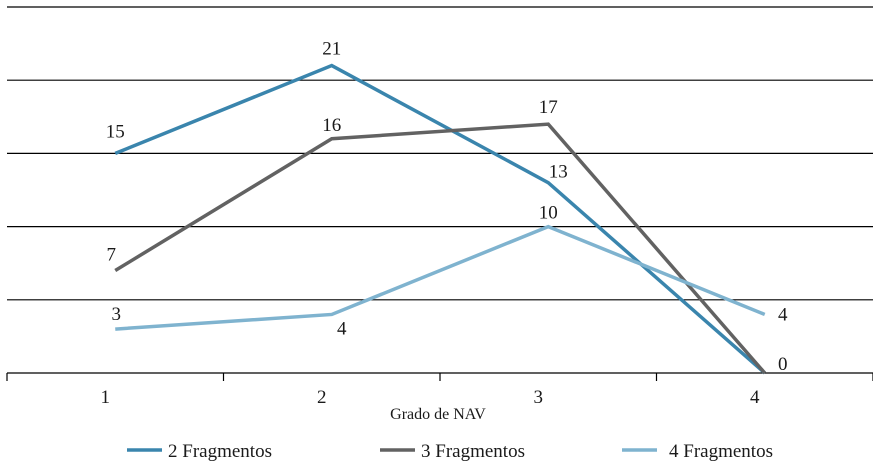 The image size is (873, 465). Describe the element at coordinates (322, 397) in the screenshot. I see `x-tick-label: 2` at that location.